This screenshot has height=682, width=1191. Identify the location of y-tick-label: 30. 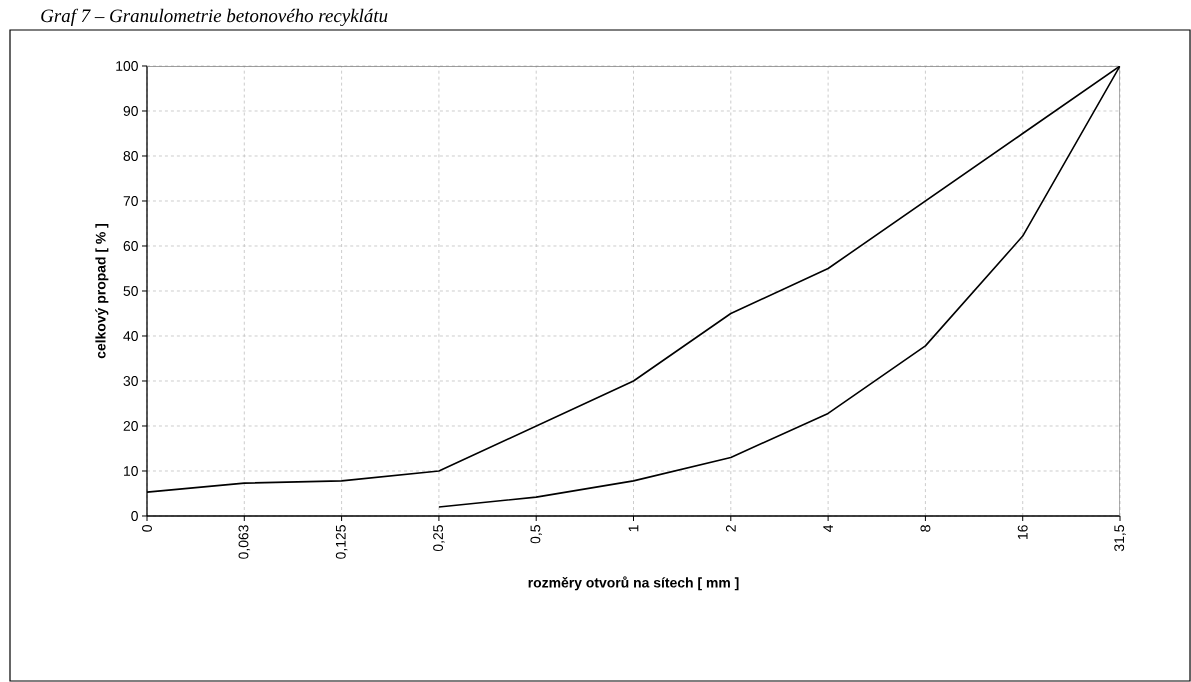
(130, 381).